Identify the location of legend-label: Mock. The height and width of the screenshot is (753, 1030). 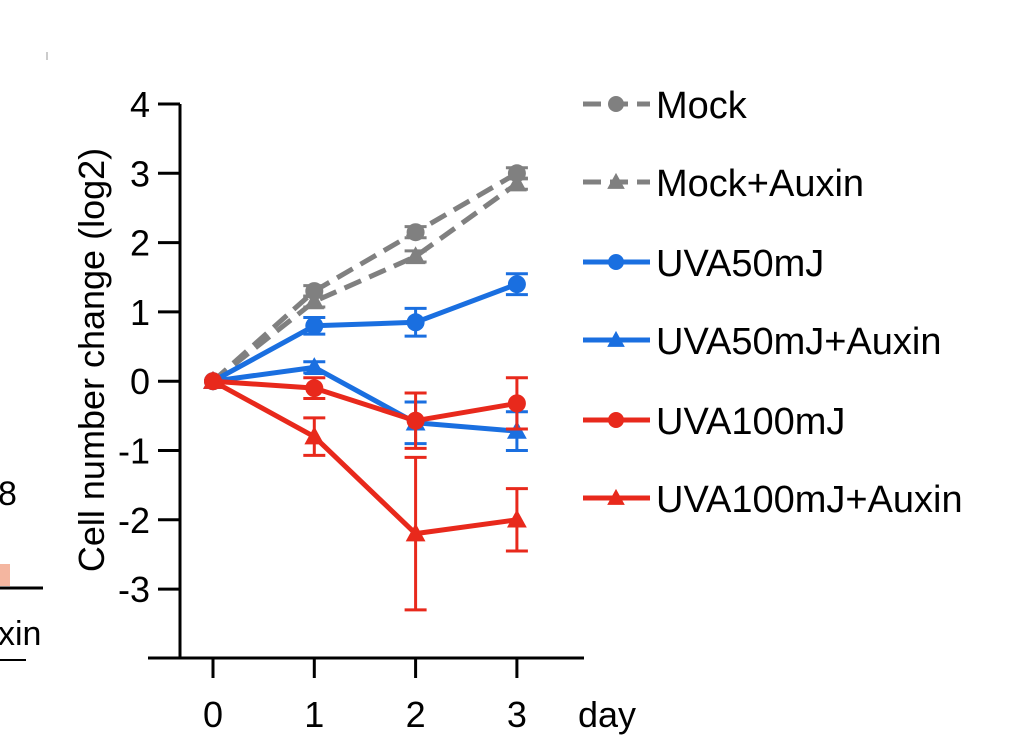
(702, 106).